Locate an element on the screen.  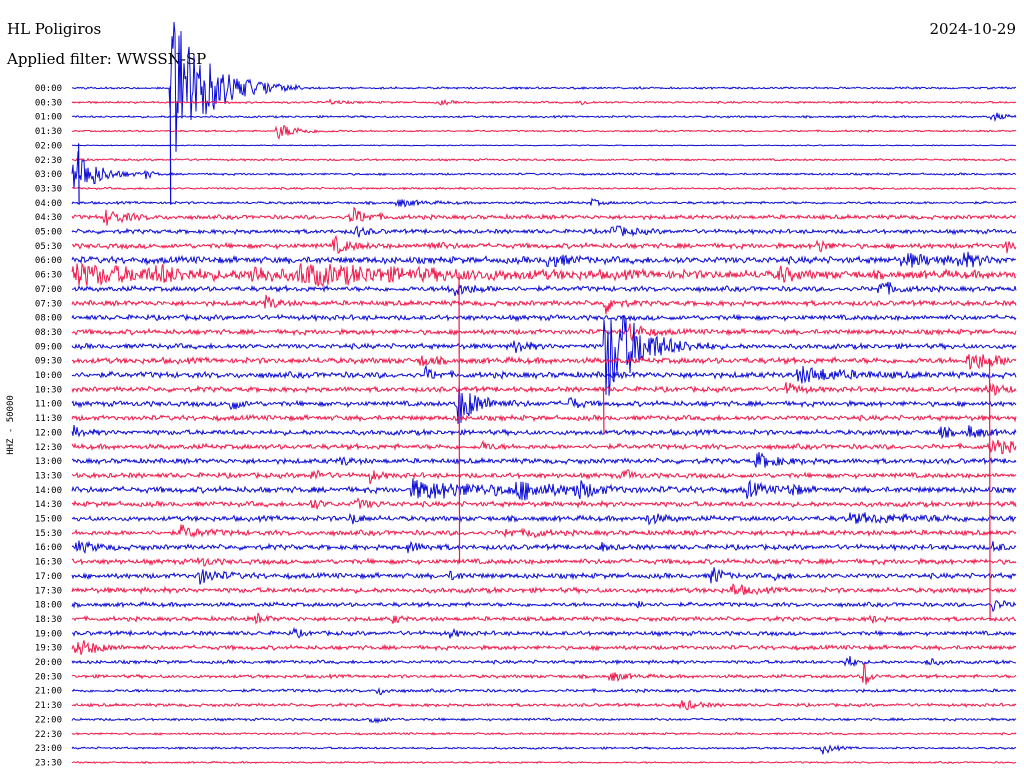
time-tick-label: 15:30 is located at coordinates (48, 534).